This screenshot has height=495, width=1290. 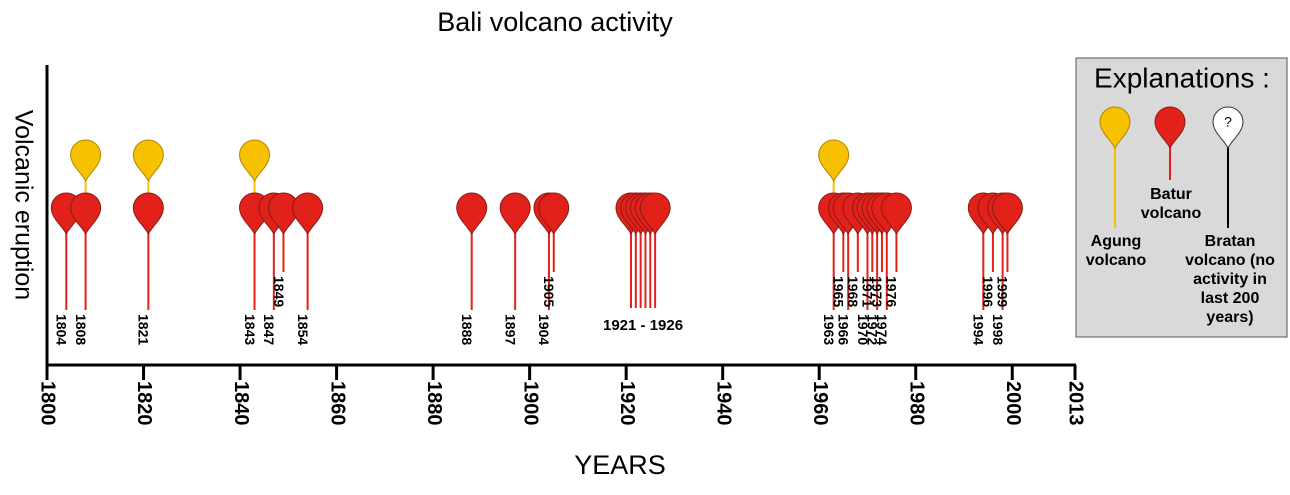 I want to click on event-label: 1905, so click(x=549, y=291).